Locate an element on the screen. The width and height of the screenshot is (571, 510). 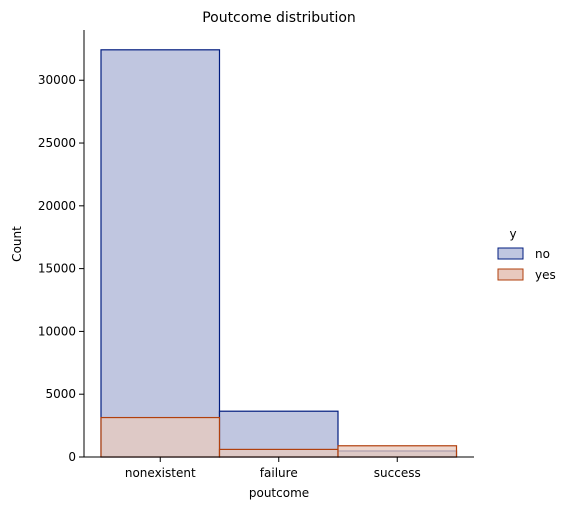
legend-swatch-yes is located at coordinates (510, 274).